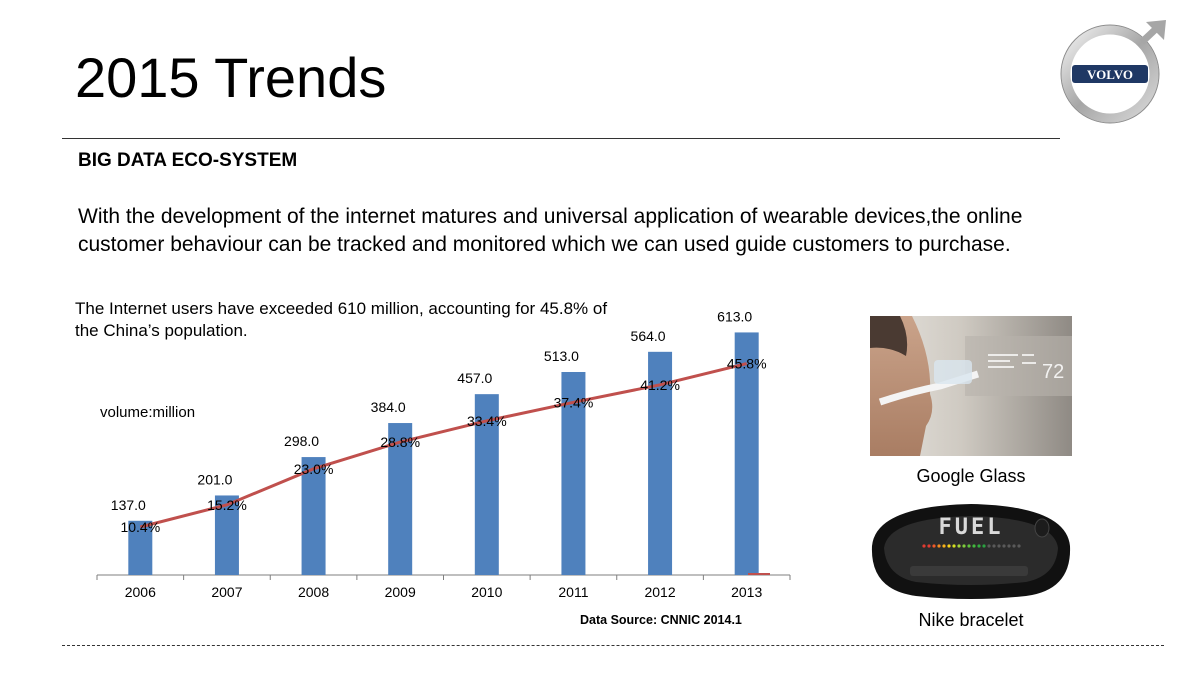 The height and width of the screenshot is (675, 1200). I want to click on line-label-2013: 45.8%, so click(747, 364).